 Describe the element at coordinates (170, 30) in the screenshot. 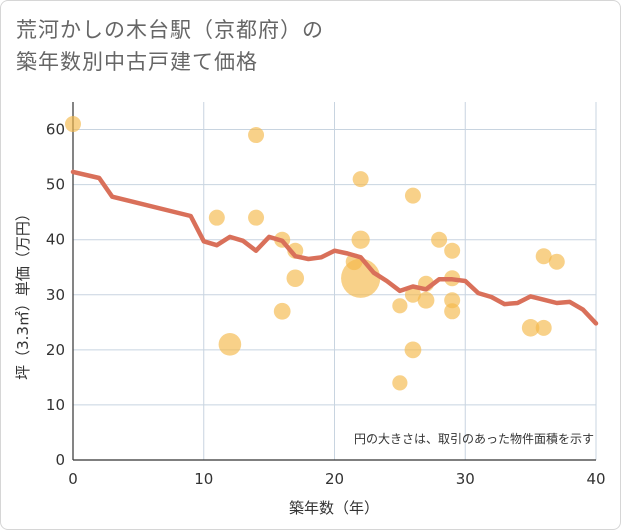

I see `title-line-1: 荒河かしの木台駅（京都府）の` at that location.